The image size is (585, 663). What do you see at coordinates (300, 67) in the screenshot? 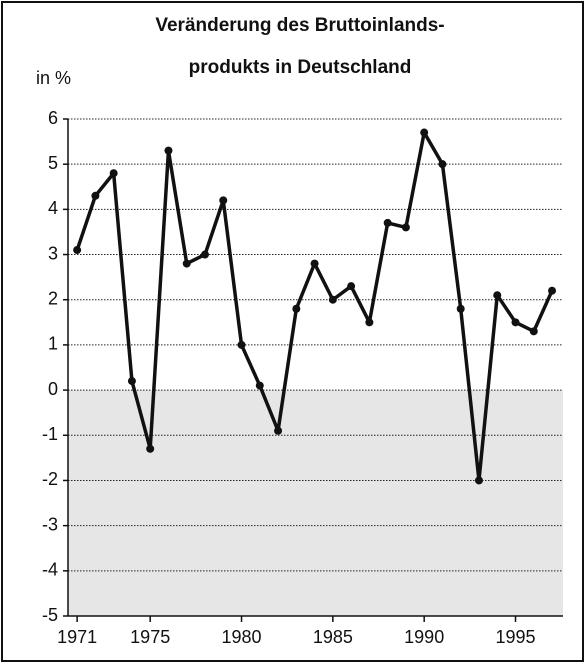
I see `chart-title: produkts in Deutschland` at bounding box center [300, 67].